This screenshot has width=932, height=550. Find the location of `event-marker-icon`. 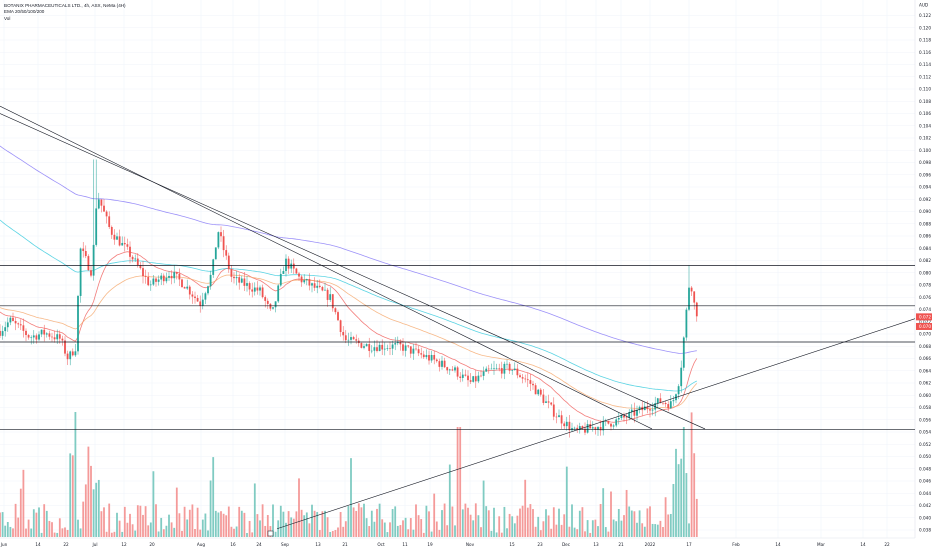

event-marker-icon is located at coordinates (270, 533).